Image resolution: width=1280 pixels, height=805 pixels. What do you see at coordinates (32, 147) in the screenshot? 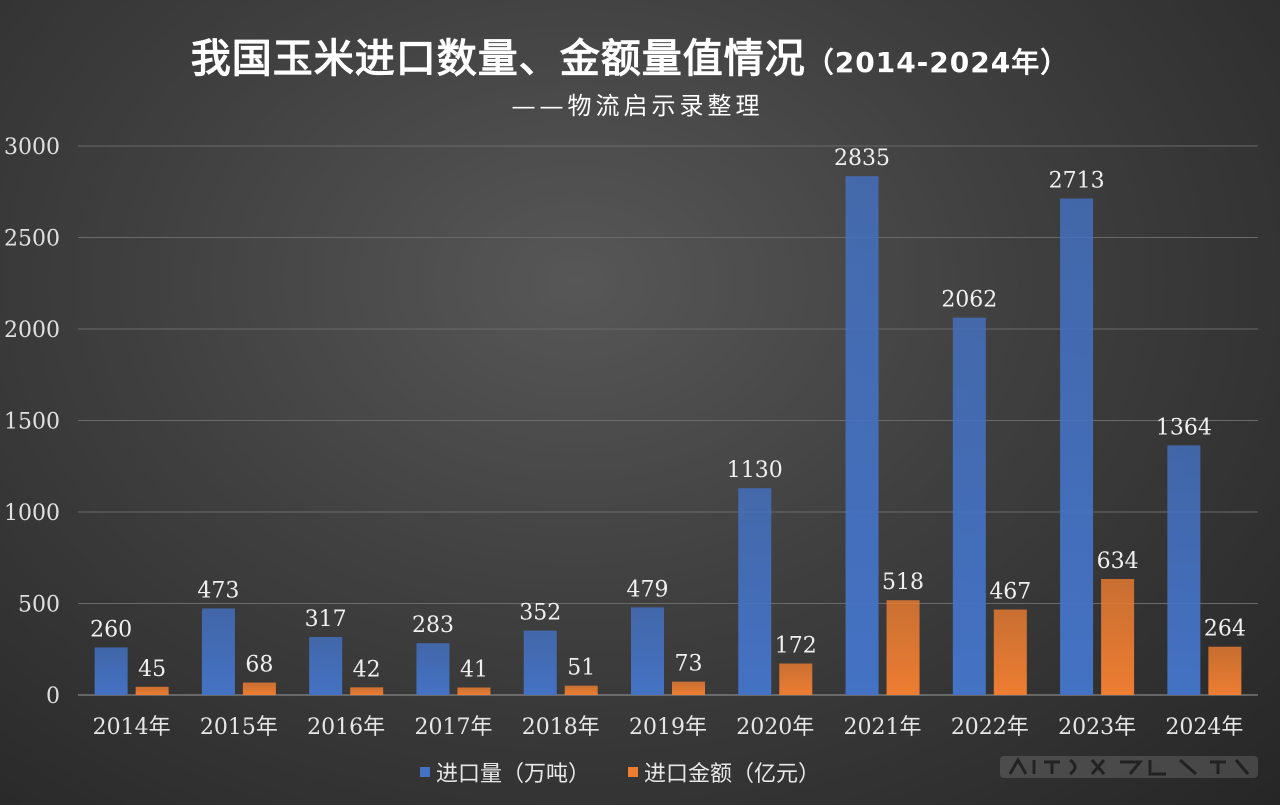
I see `y-tick-label: 3000` at bounding box center [32, 147].